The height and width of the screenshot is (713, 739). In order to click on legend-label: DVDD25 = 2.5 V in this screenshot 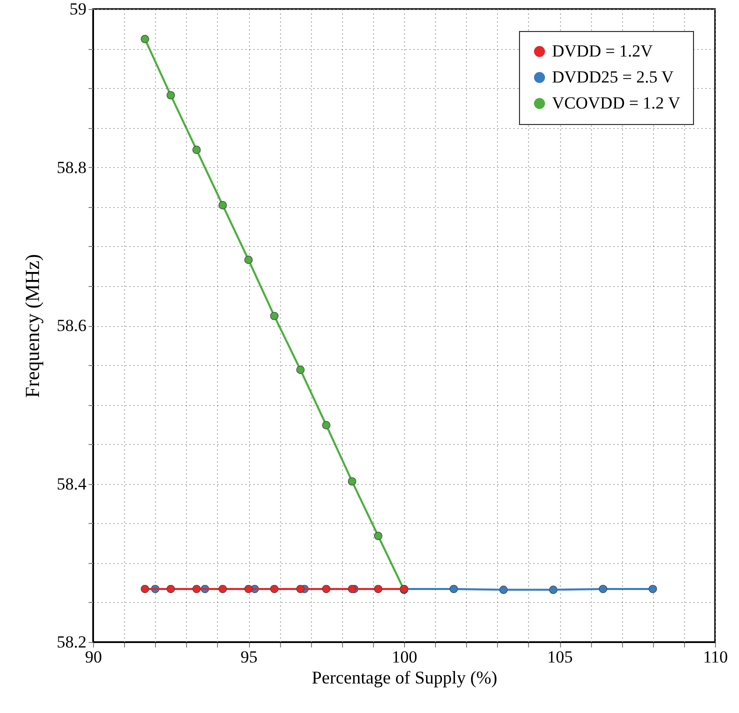, I will do `click(613, 77)`.